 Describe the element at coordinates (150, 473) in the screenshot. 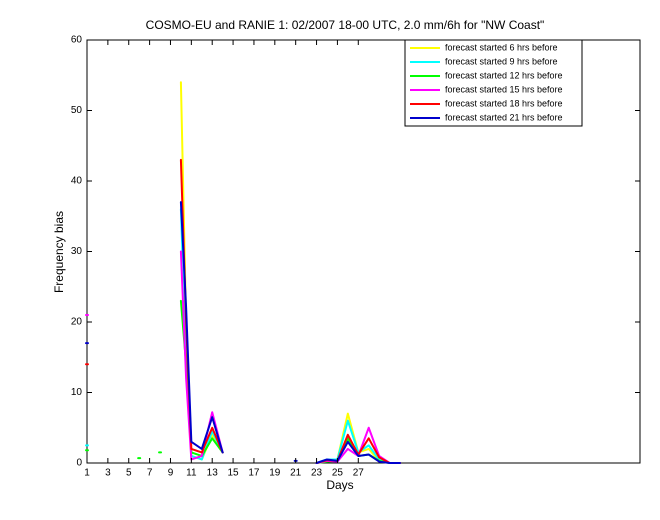

I see `x-tick-label: 7` at that location.